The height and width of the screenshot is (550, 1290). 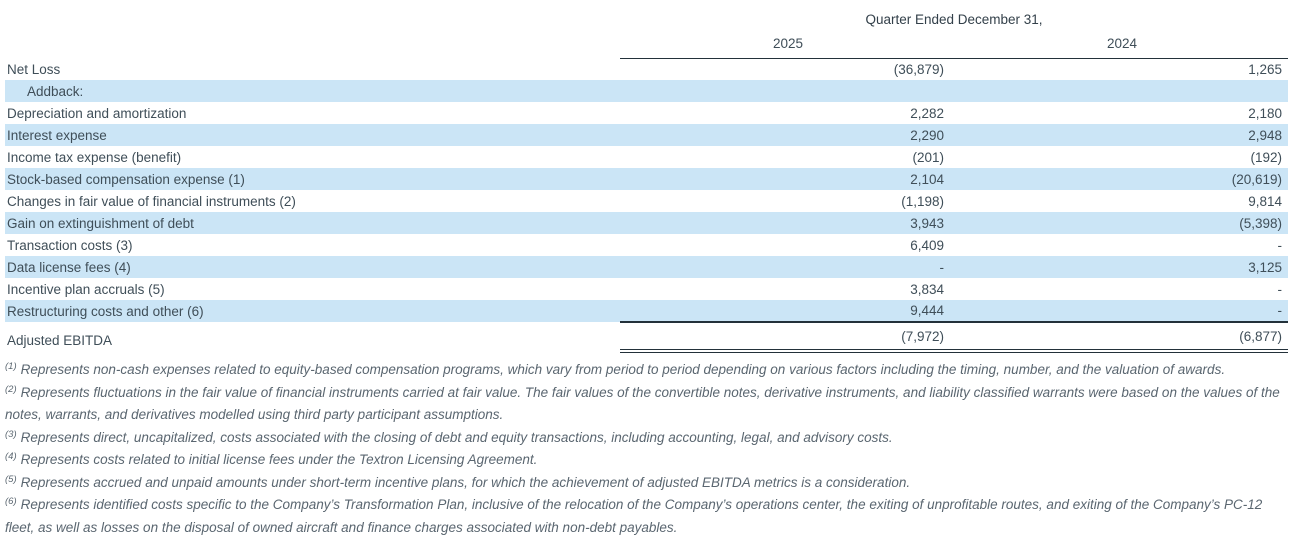 I want to click on value-2024: 2,180, so click(x=1265, y=113).